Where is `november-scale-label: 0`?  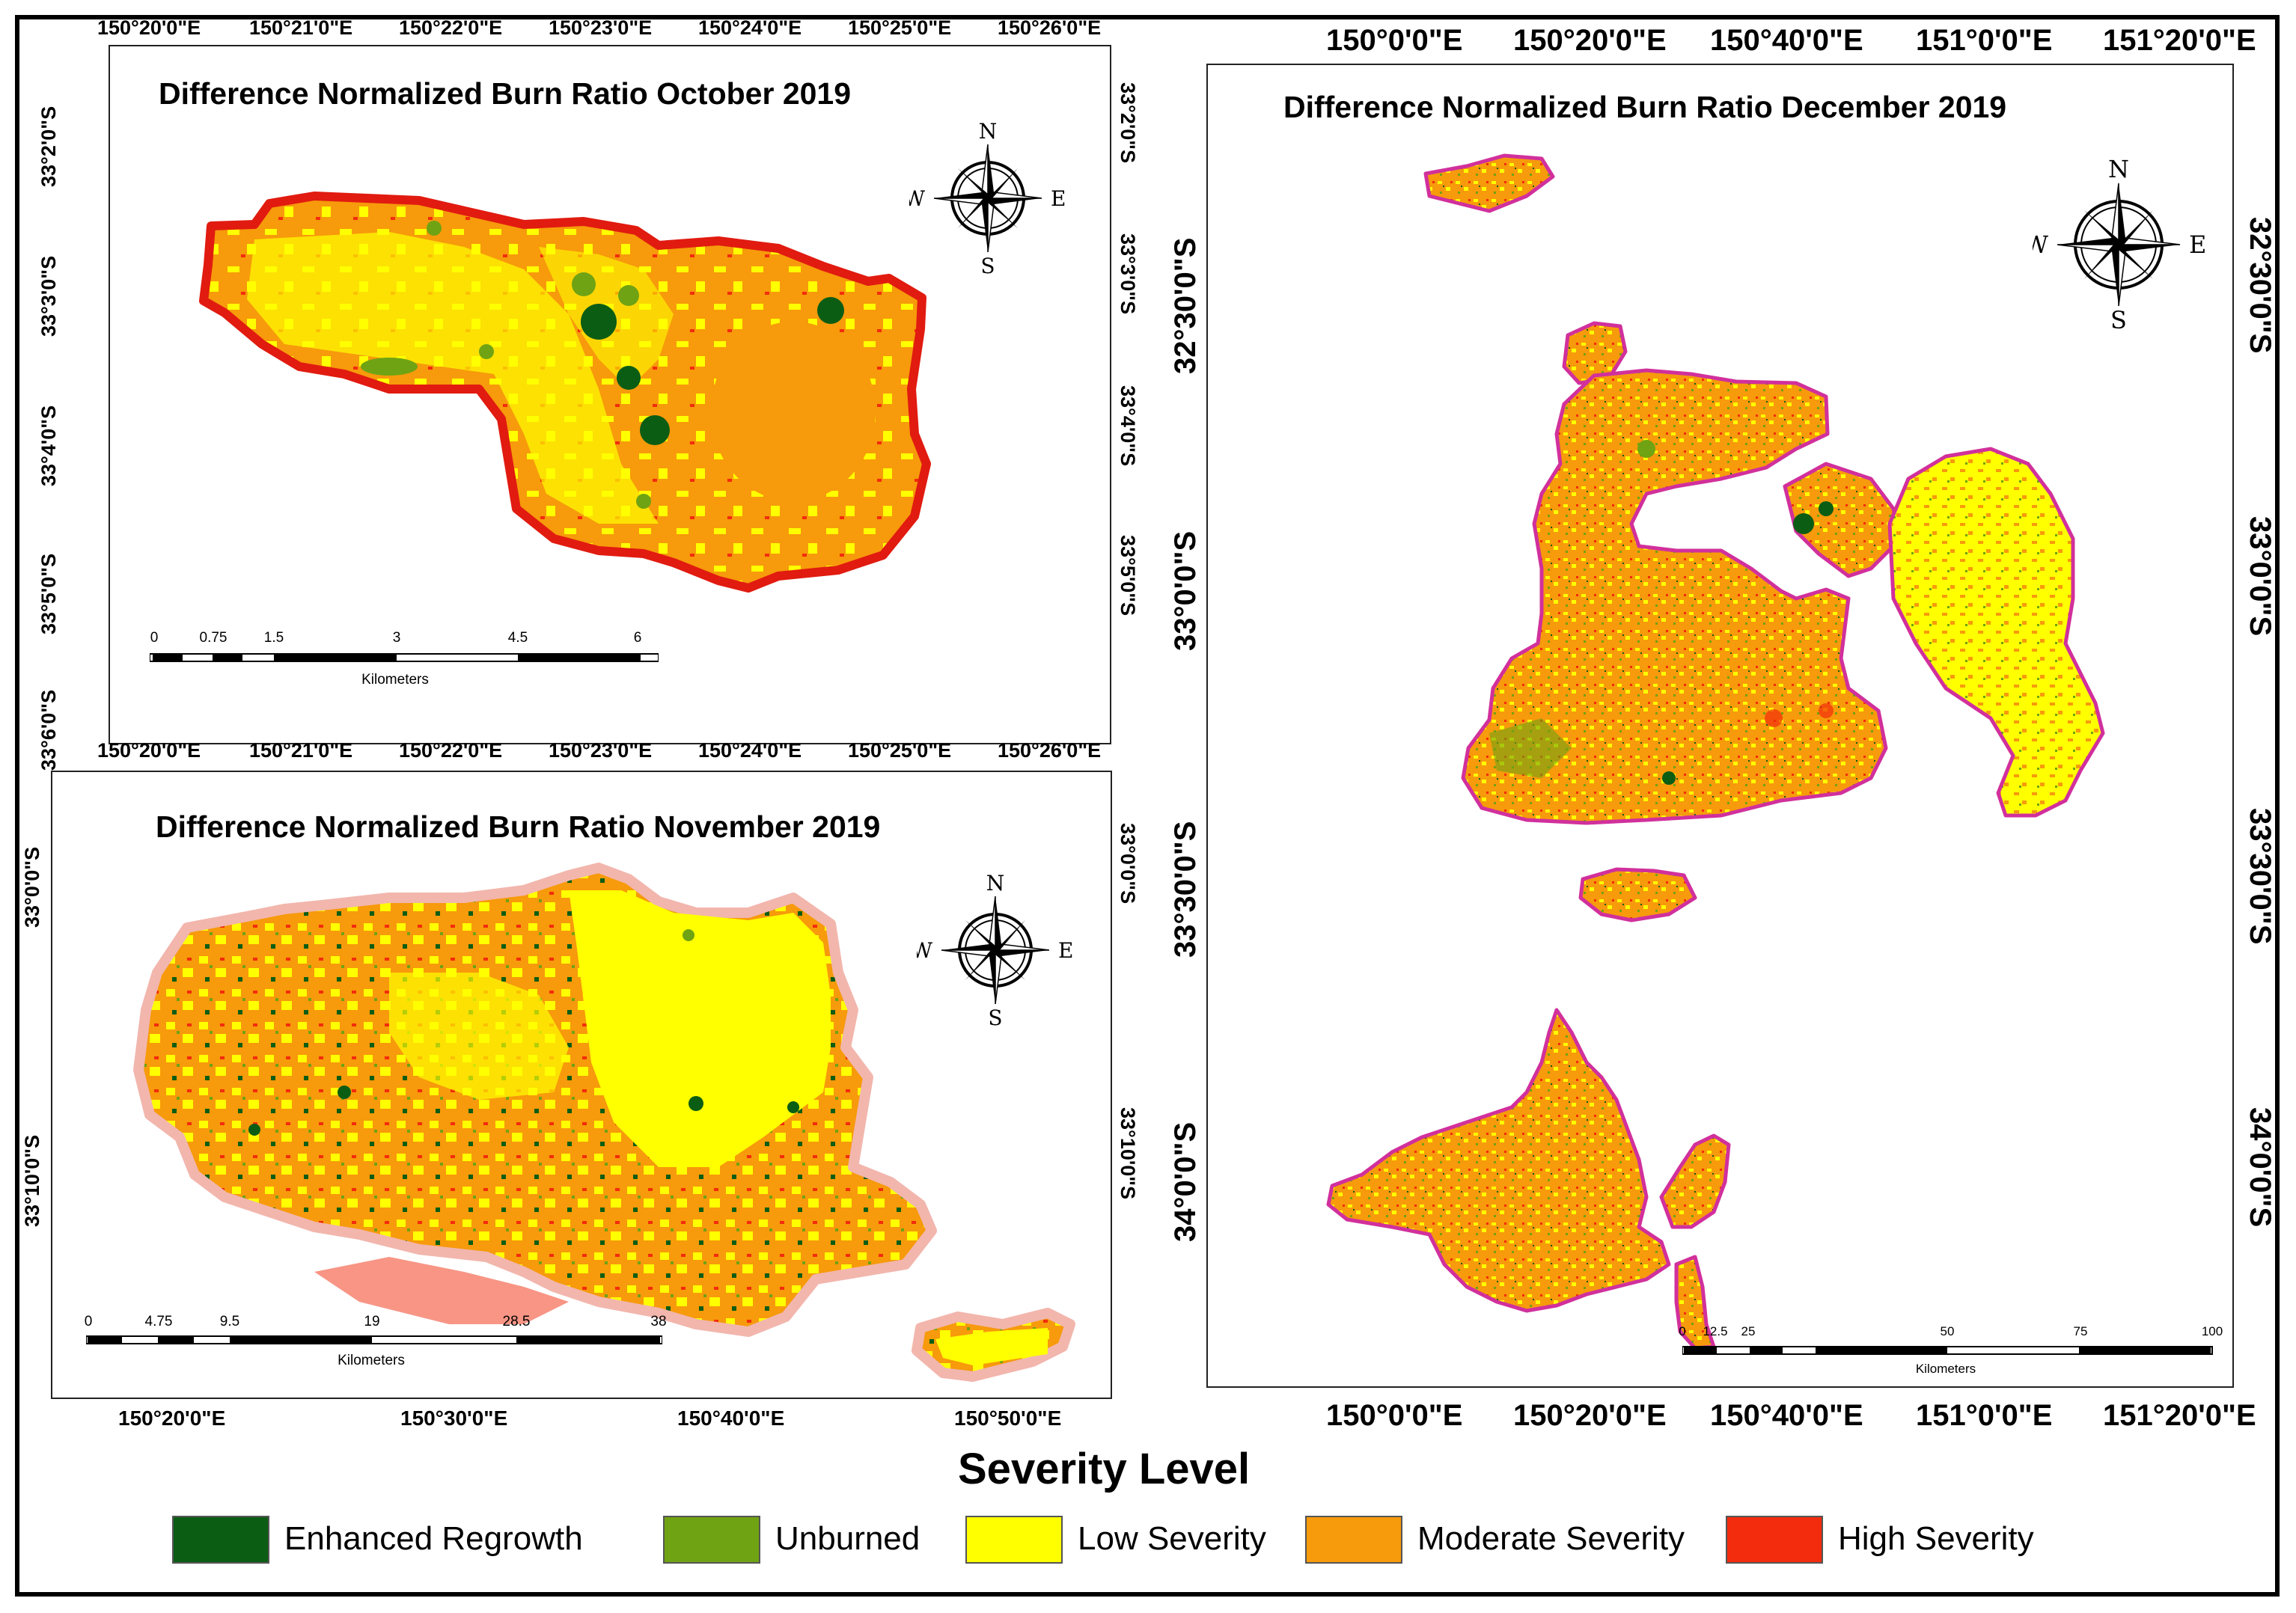
november-scale-label: 0 is located at coordinates (88, 1321).